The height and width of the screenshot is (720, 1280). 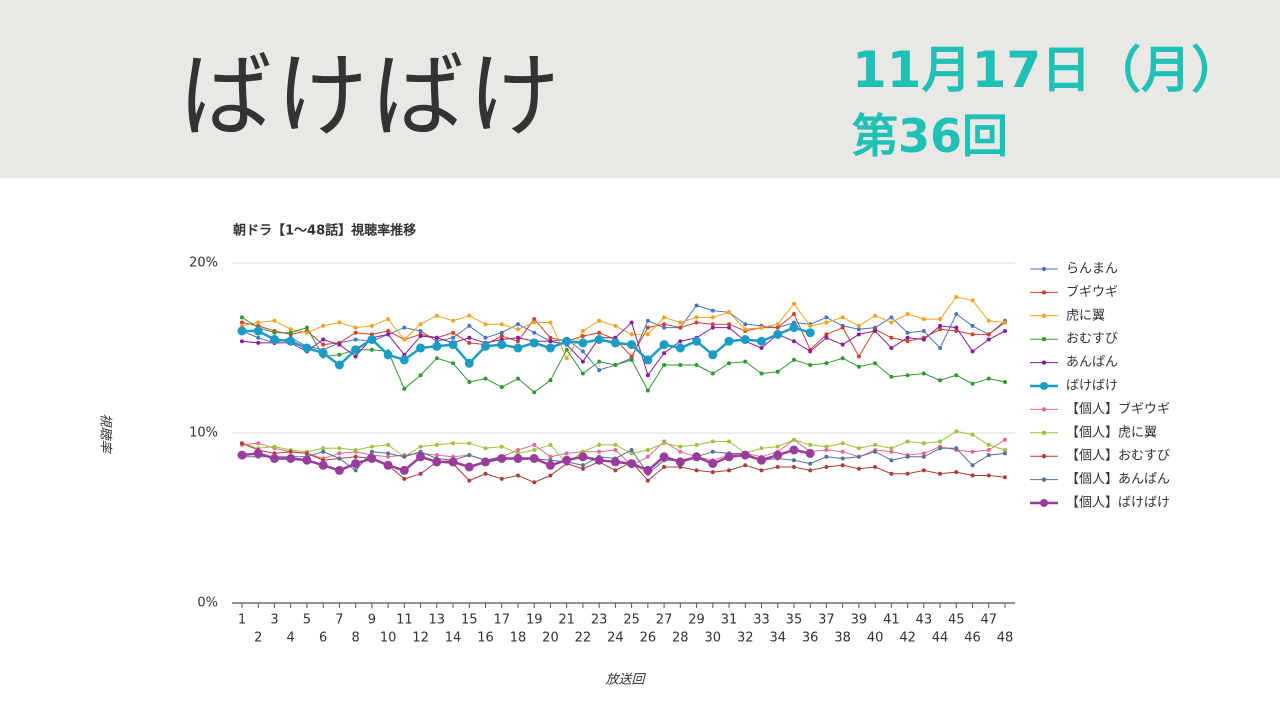 I want to click on x-tick-label: 12, so click(x=420, y=638).